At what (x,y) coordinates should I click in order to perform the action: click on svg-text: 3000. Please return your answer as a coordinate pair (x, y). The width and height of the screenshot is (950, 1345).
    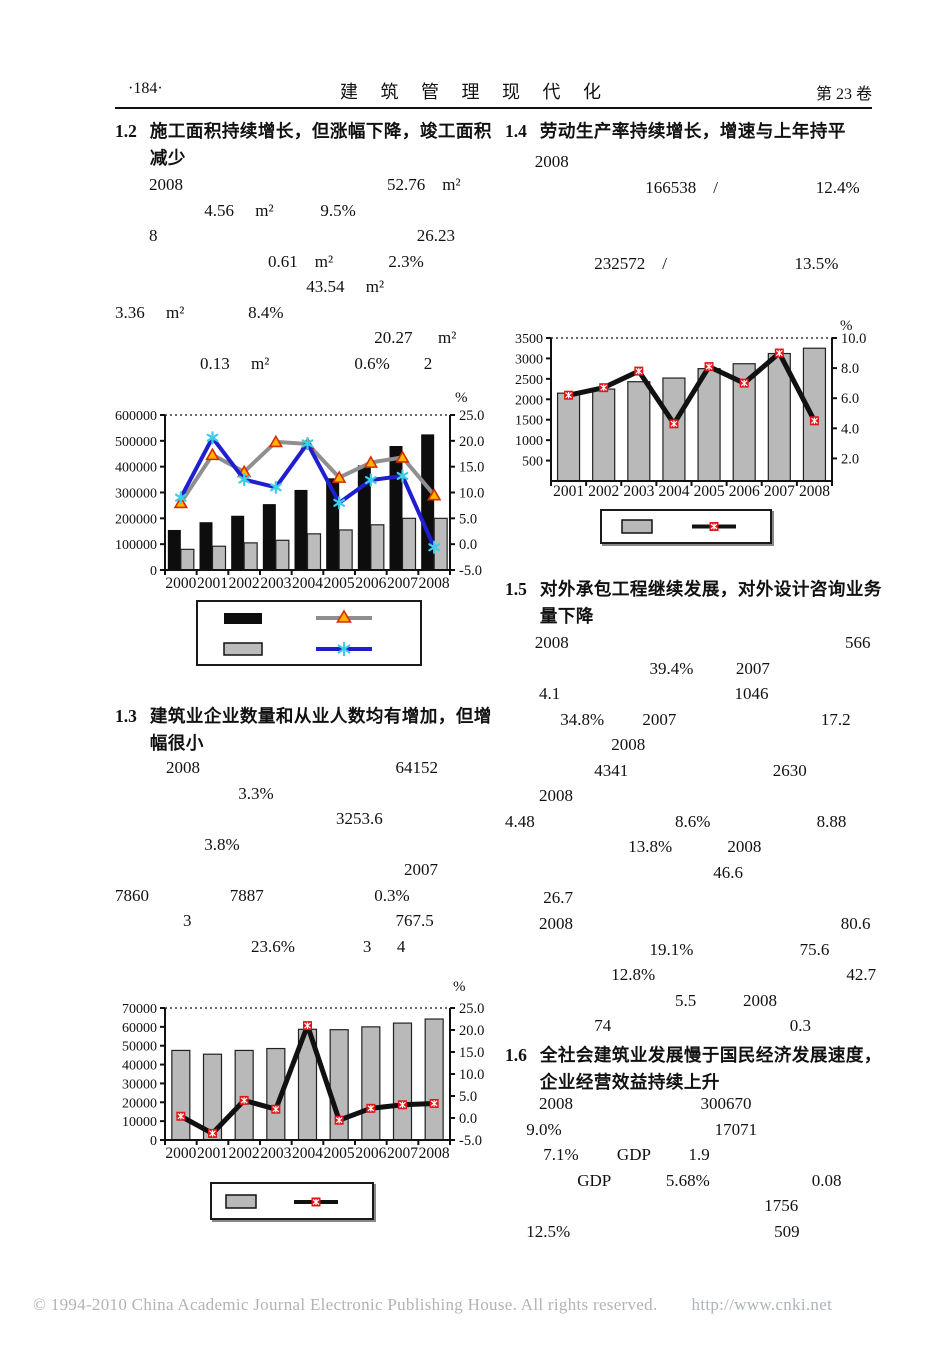
    Looking at the image, I should click on (529, 359).